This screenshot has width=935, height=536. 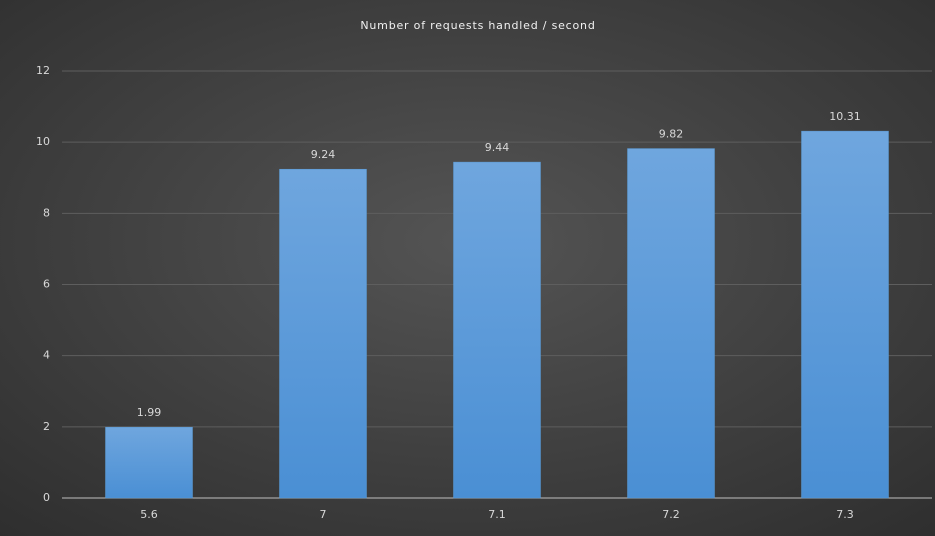 What do you see at coordinates (671, 514) in the screenshot?
I see `x-tick-label: 7.2` at bounding box center [671, 514].